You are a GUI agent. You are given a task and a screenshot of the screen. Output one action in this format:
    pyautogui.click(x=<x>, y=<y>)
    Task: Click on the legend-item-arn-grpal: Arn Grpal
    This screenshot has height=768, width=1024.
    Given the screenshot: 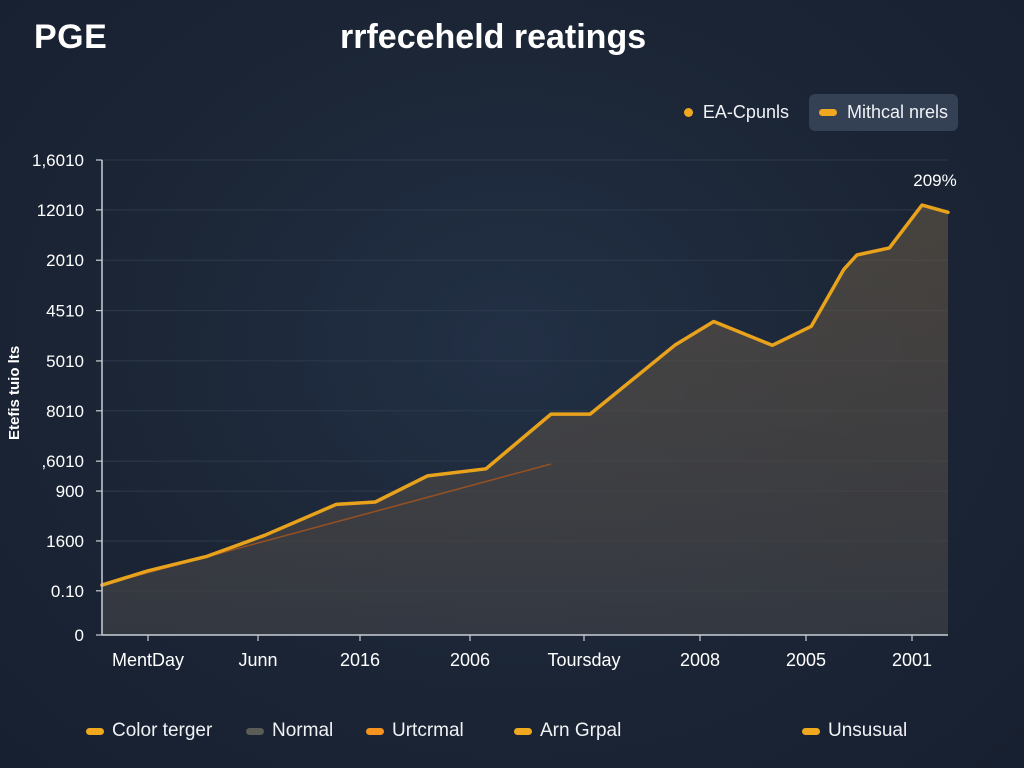 What is the action you would take?
    pyautogui.click(x=567, y=731)
    